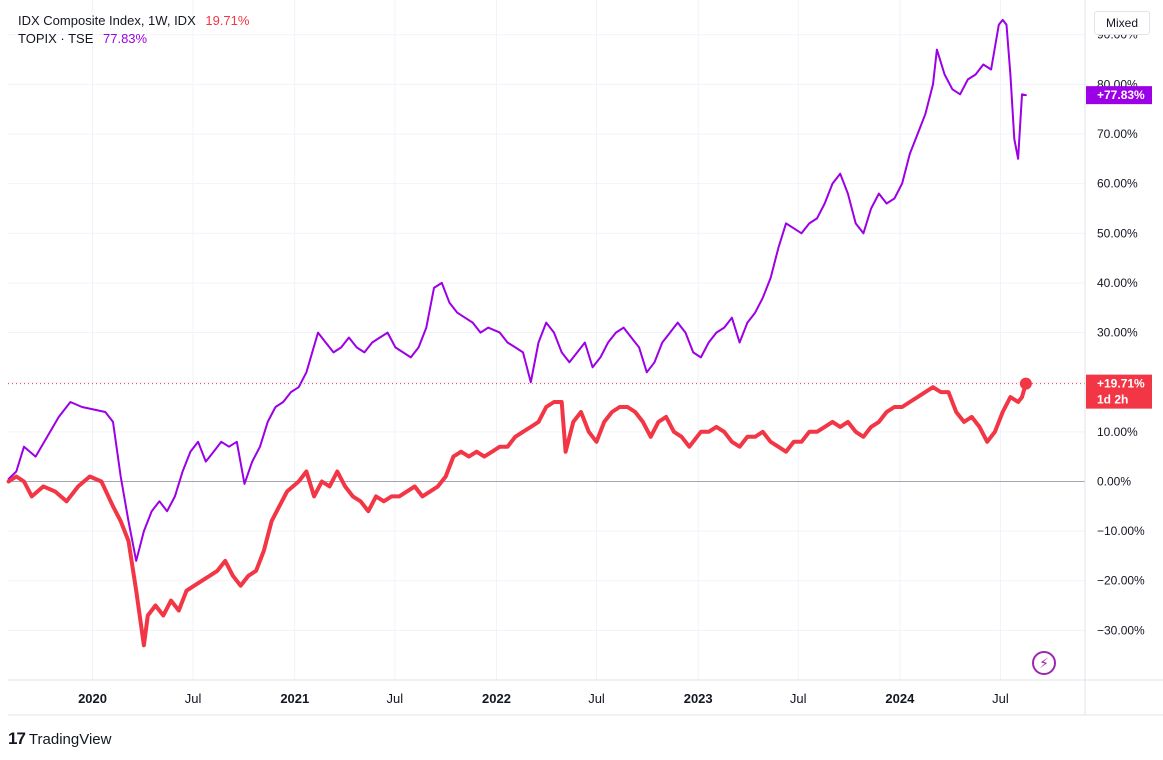  What do you see at coordinates (1025, 383) in the screenshot?
I see `idx-last-point` at bounding box center [1025, 383].